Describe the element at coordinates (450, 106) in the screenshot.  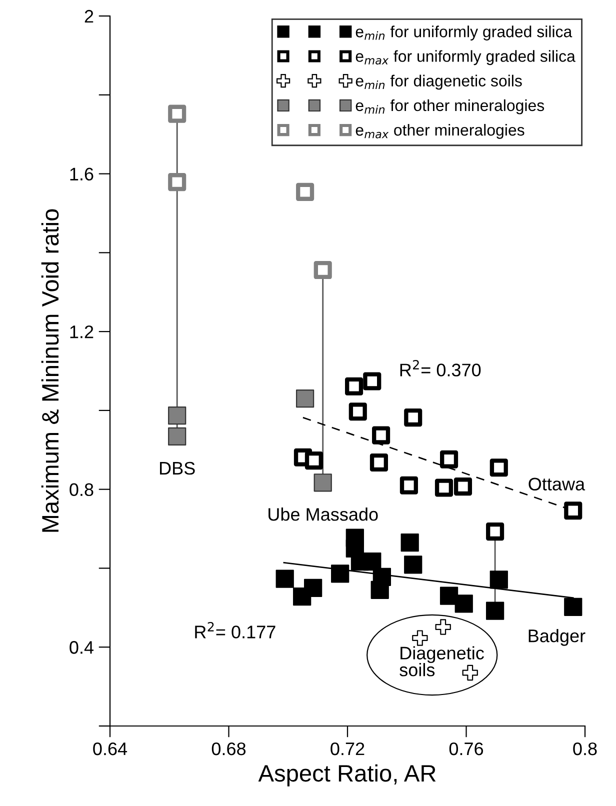
I see `legend-label: e$_{min}$ for other mineralogies` at that location.